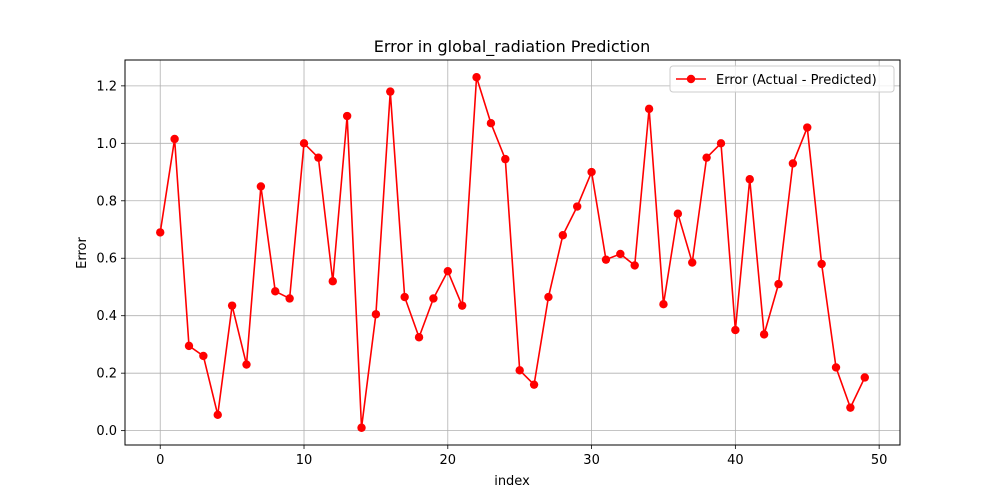  What do you see at coordinates (512, 47) in the screenshot?
I see `chart-title: Error in global_radiation Prediction` at bounding box center [512, 47].